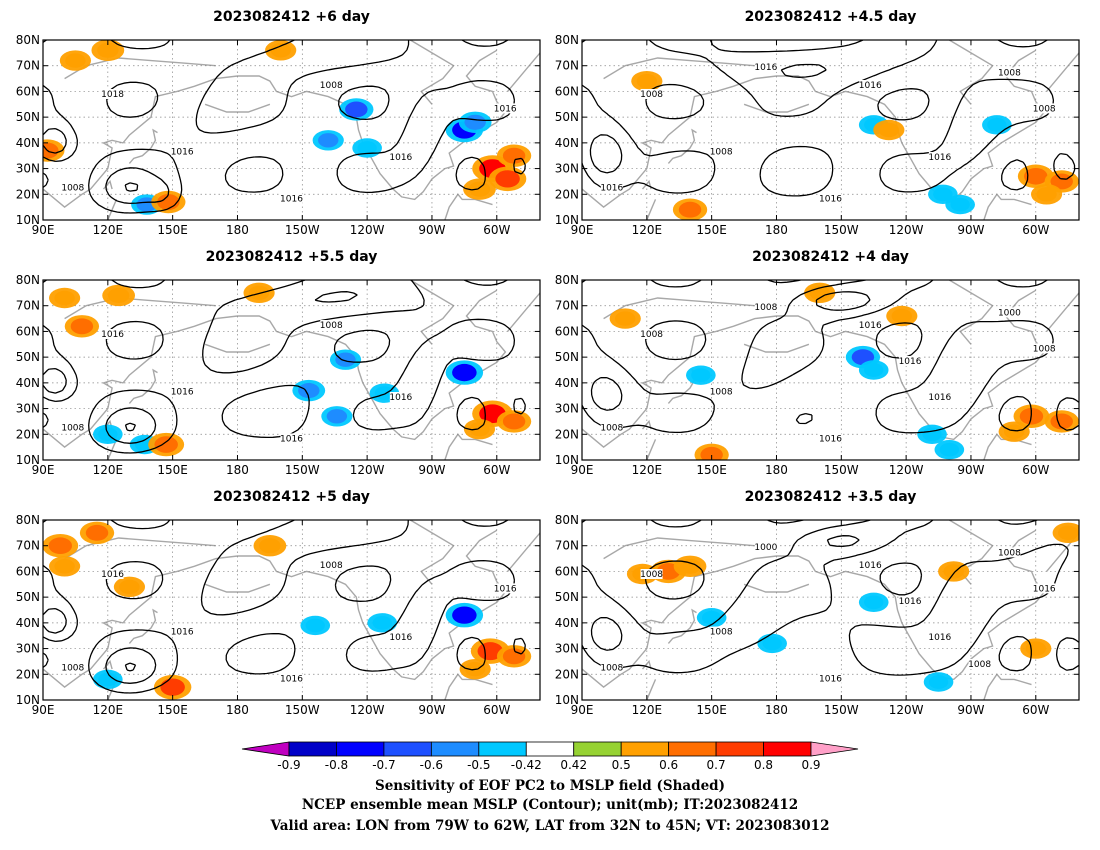 This screenshot has width=1100, height=850. I want to click on map-content: 1016 1008 1016 1016 1016 1008, so click(291, 370).